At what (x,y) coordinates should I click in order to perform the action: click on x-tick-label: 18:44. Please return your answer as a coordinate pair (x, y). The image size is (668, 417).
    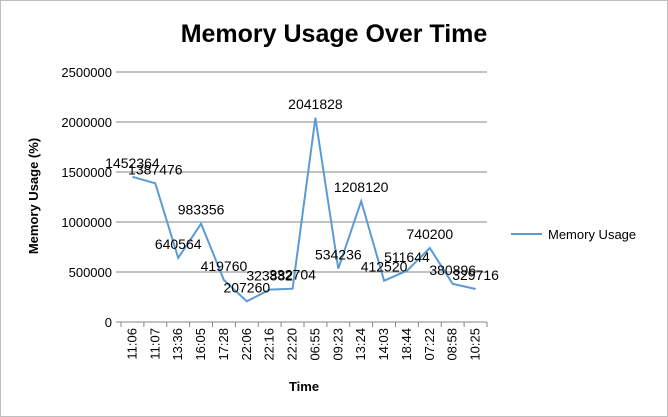
    Looking at the image, I should click on (406, 344).